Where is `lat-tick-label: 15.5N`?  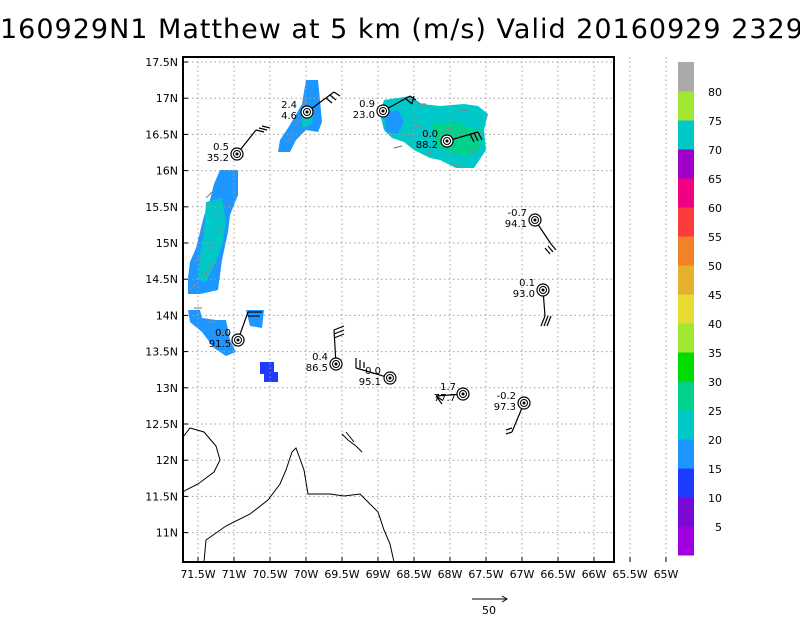 lat-tick-label: 15.5N is located at coordinates (161, 207).